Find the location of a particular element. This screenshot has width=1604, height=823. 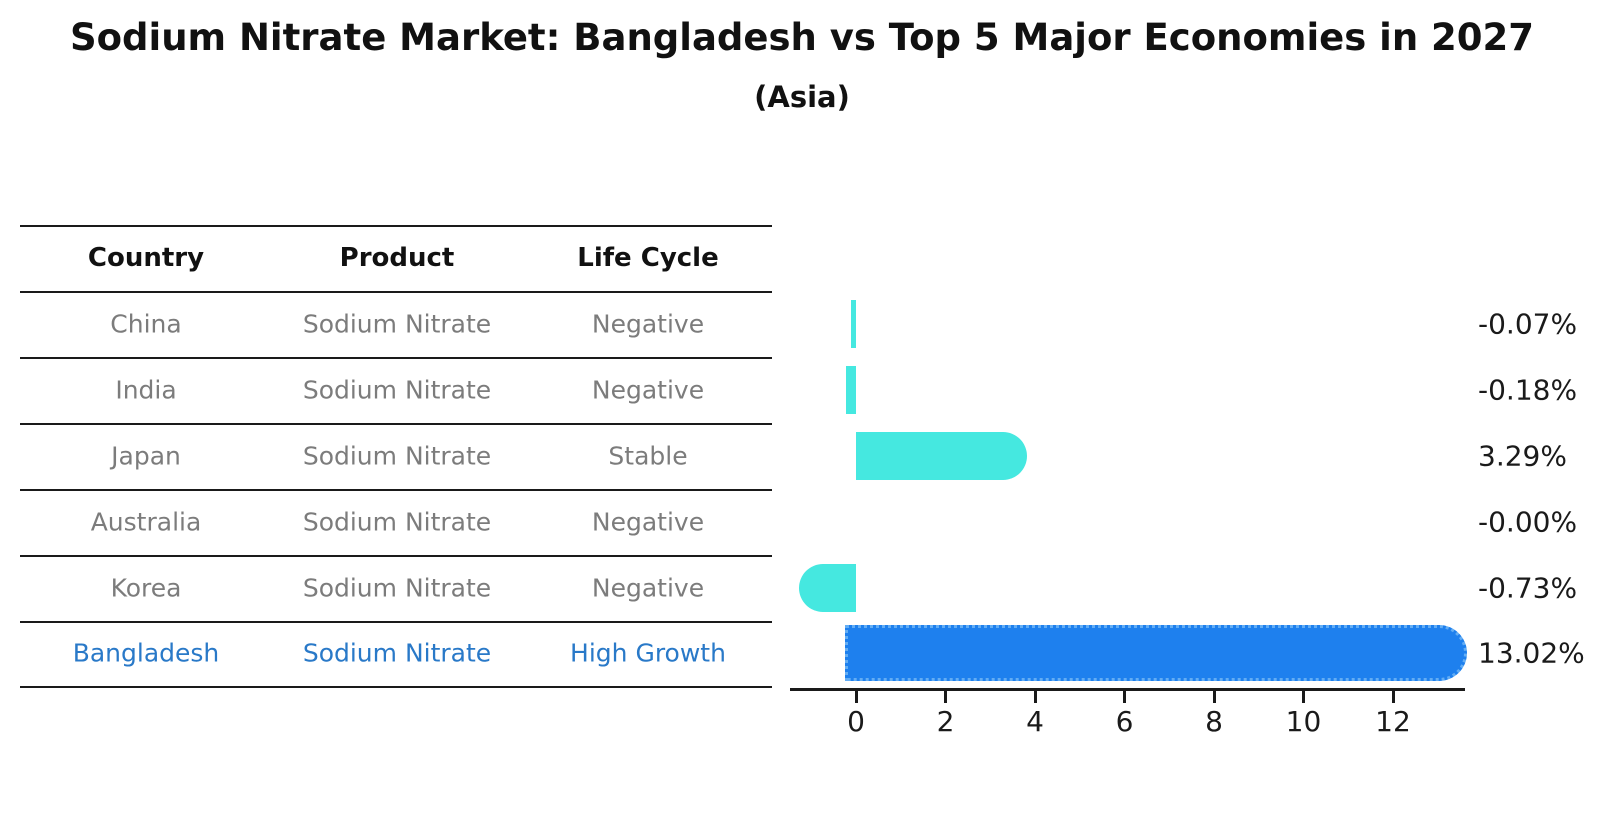

chart-subtitle: (Asia) is located at coordinates (802, 97).